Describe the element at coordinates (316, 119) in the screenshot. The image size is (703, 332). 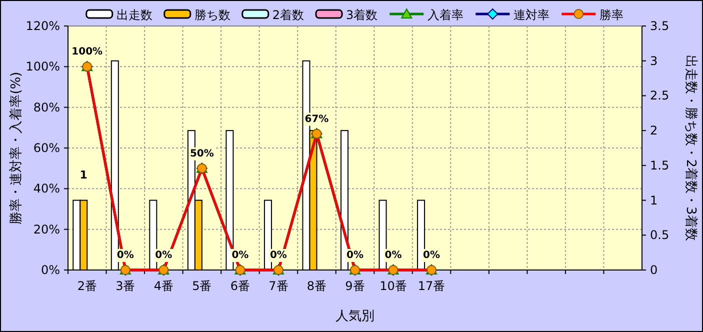
I see `data-label: 67%` at that location.